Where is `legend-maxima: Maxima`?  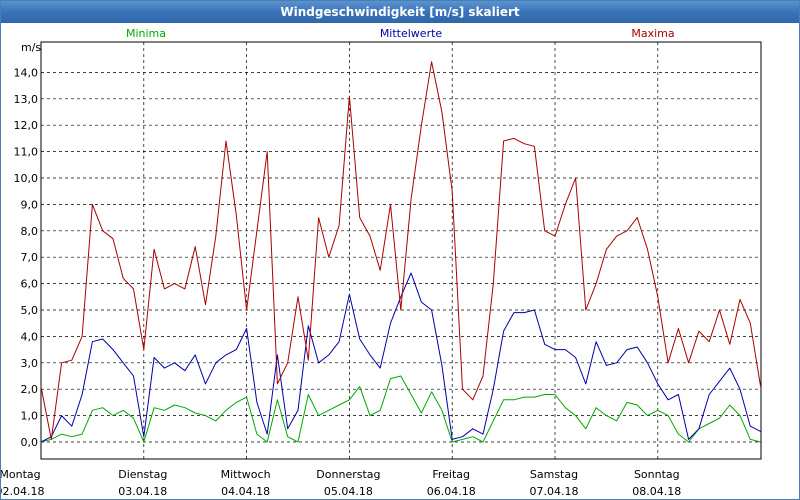
legend-maxima: Maxima is located at coordinates (652, 33).